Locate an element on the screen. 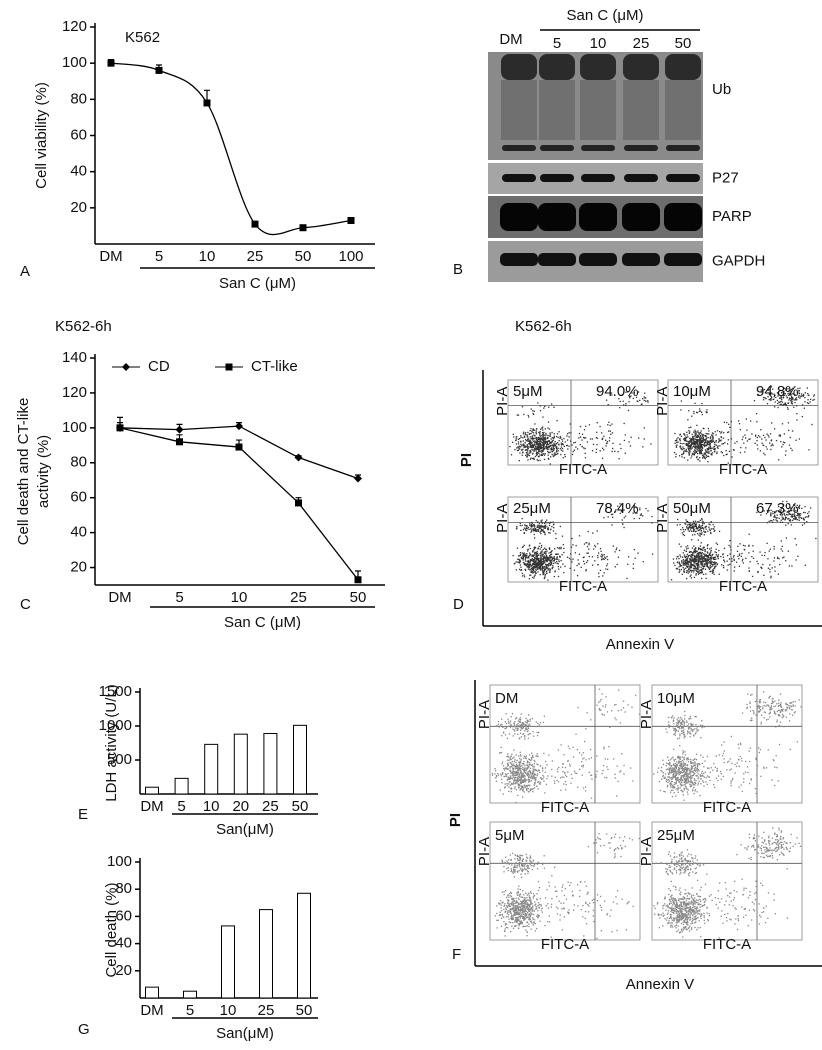 The height and width of the screenshot is (1050, 822). x-tick-label: 50 is located at coordinates (300, 806).